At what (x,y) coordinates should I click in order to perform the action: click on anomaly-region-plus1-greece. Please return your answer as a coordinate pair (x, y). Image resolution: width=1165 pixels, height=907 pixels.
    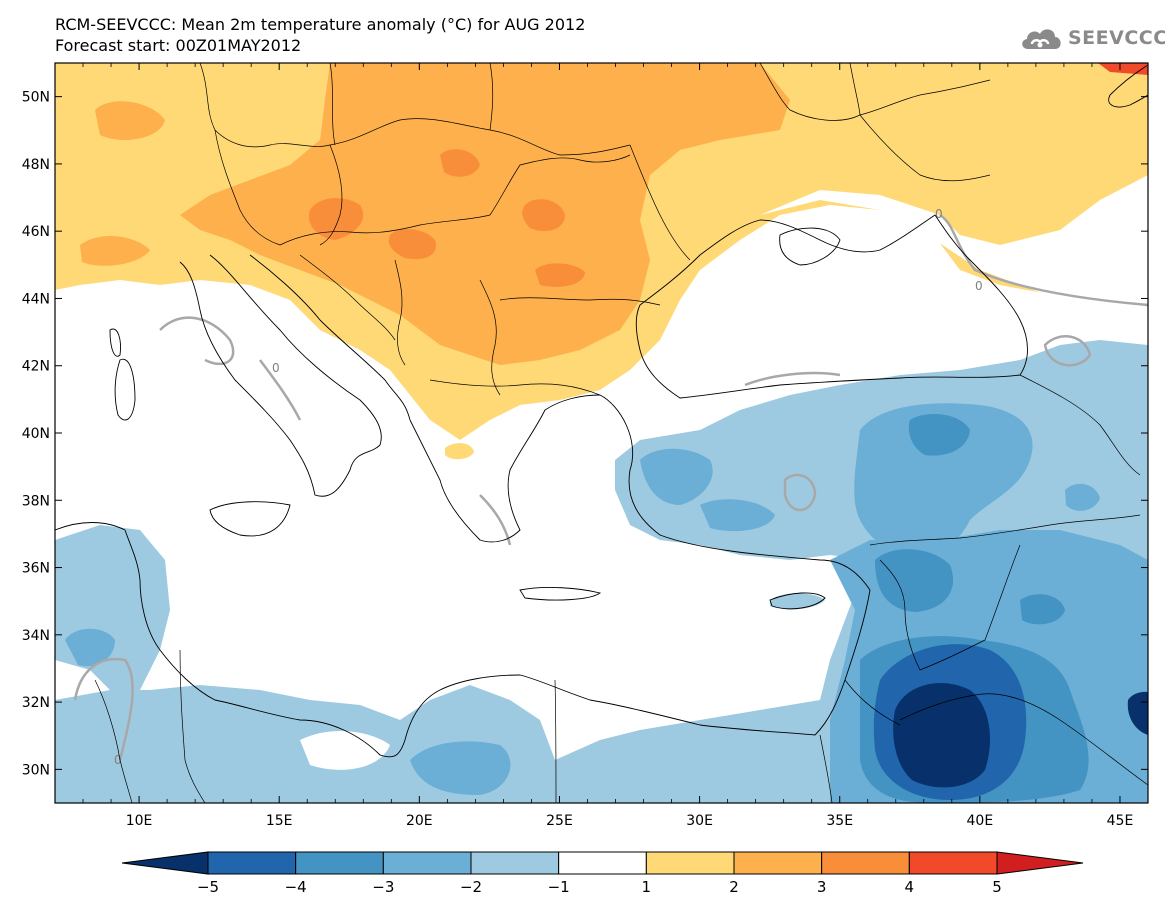
    Looking at the image, I should click on (459, 451).